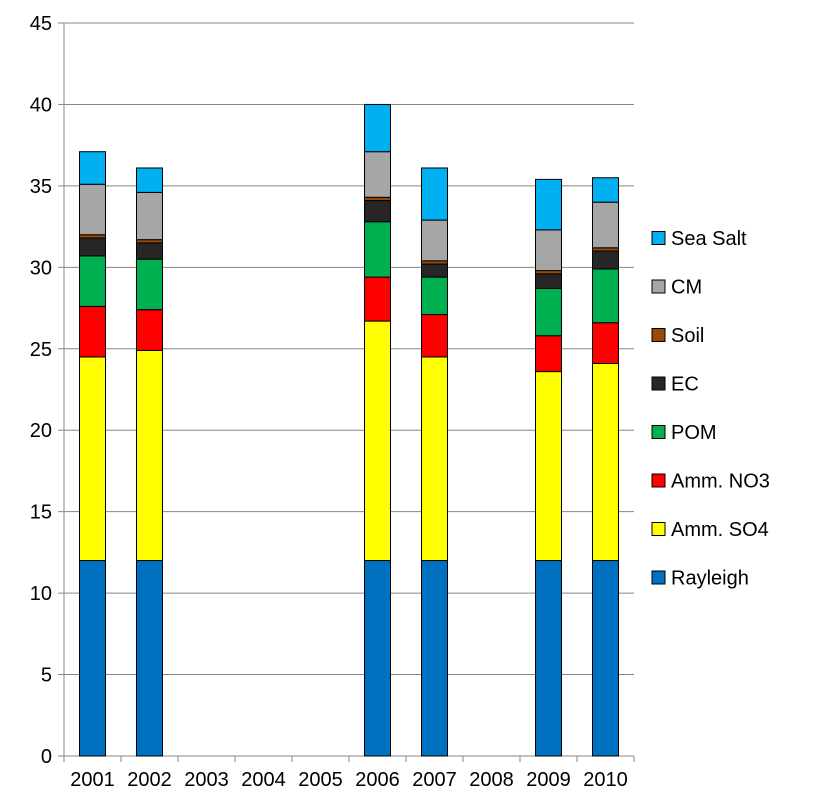 Image resolution: width=819 pixels, height=802 pixels. Describe the element at coordinates (685, 385) in the screenshot. I see `legend-label: EC` at that location.